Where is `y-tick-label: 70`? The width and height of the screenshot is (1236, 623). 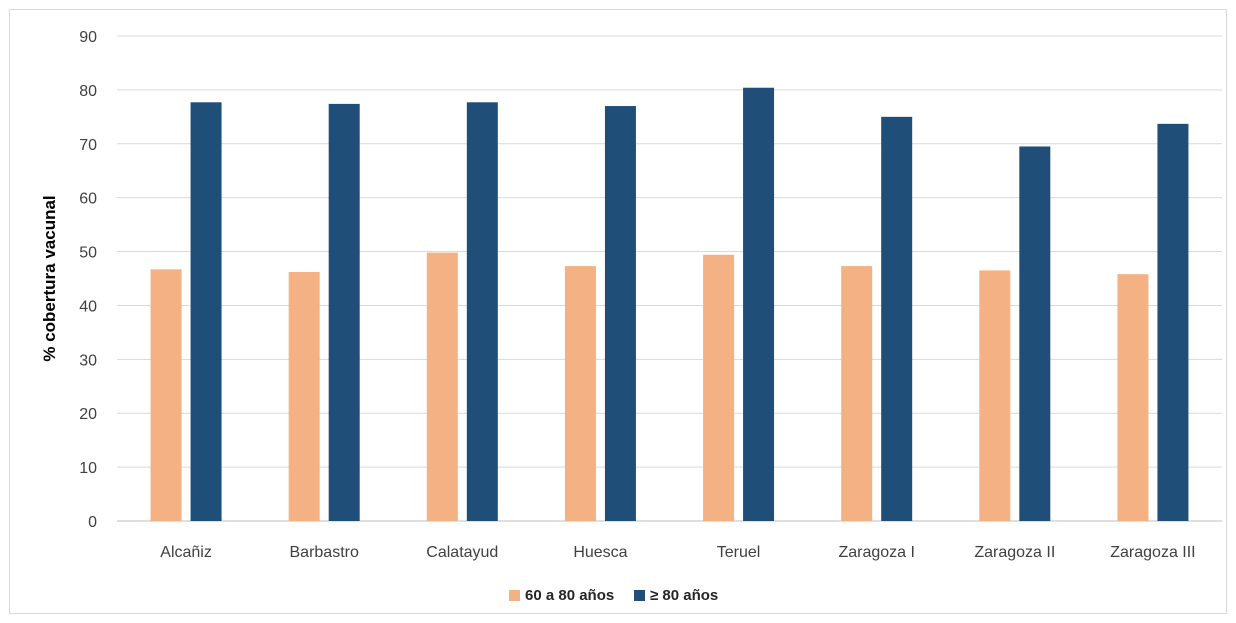 y-tick-label: 70 is located at coordinates (88, 145).